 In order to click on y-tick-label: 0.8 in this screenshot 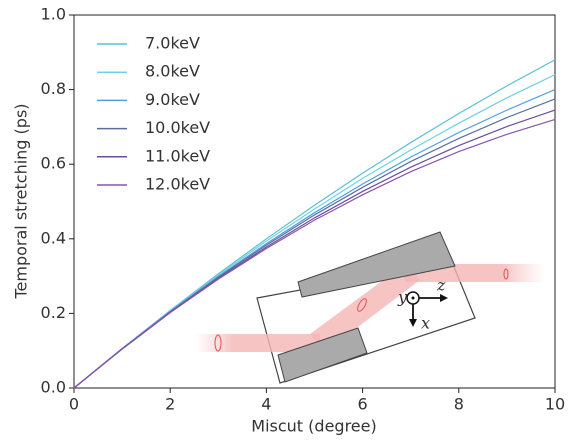, I will do `click(53, 88)`.